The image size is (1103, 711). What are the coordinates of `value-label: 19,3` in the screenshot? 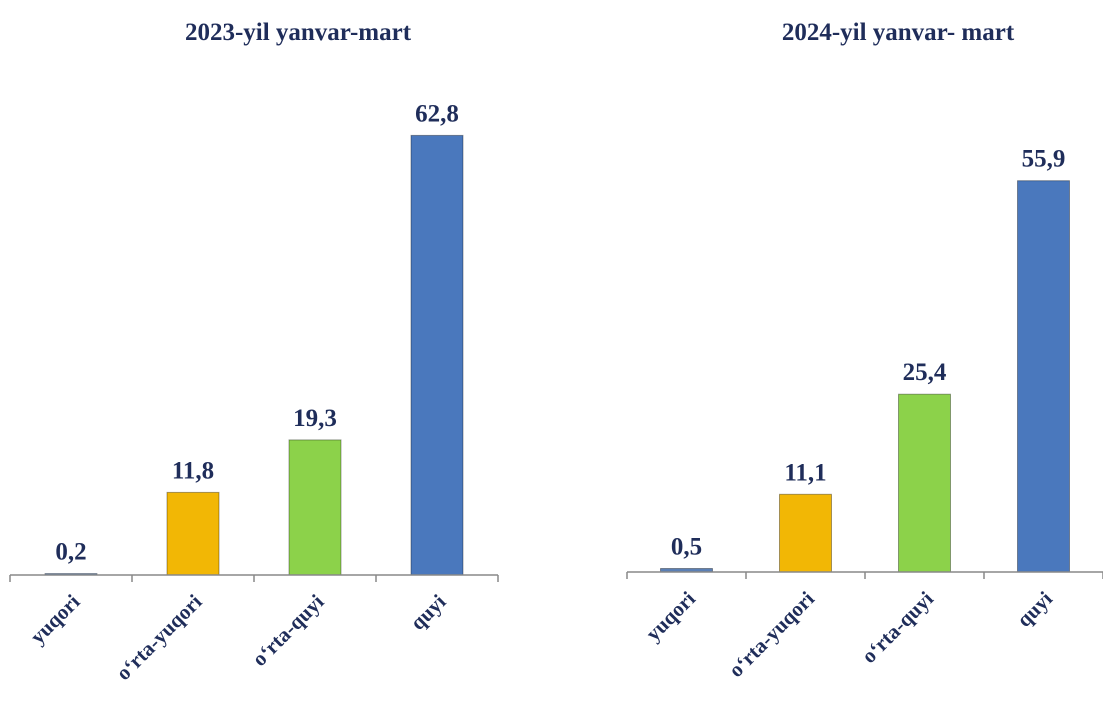 It's located at (315, 418).